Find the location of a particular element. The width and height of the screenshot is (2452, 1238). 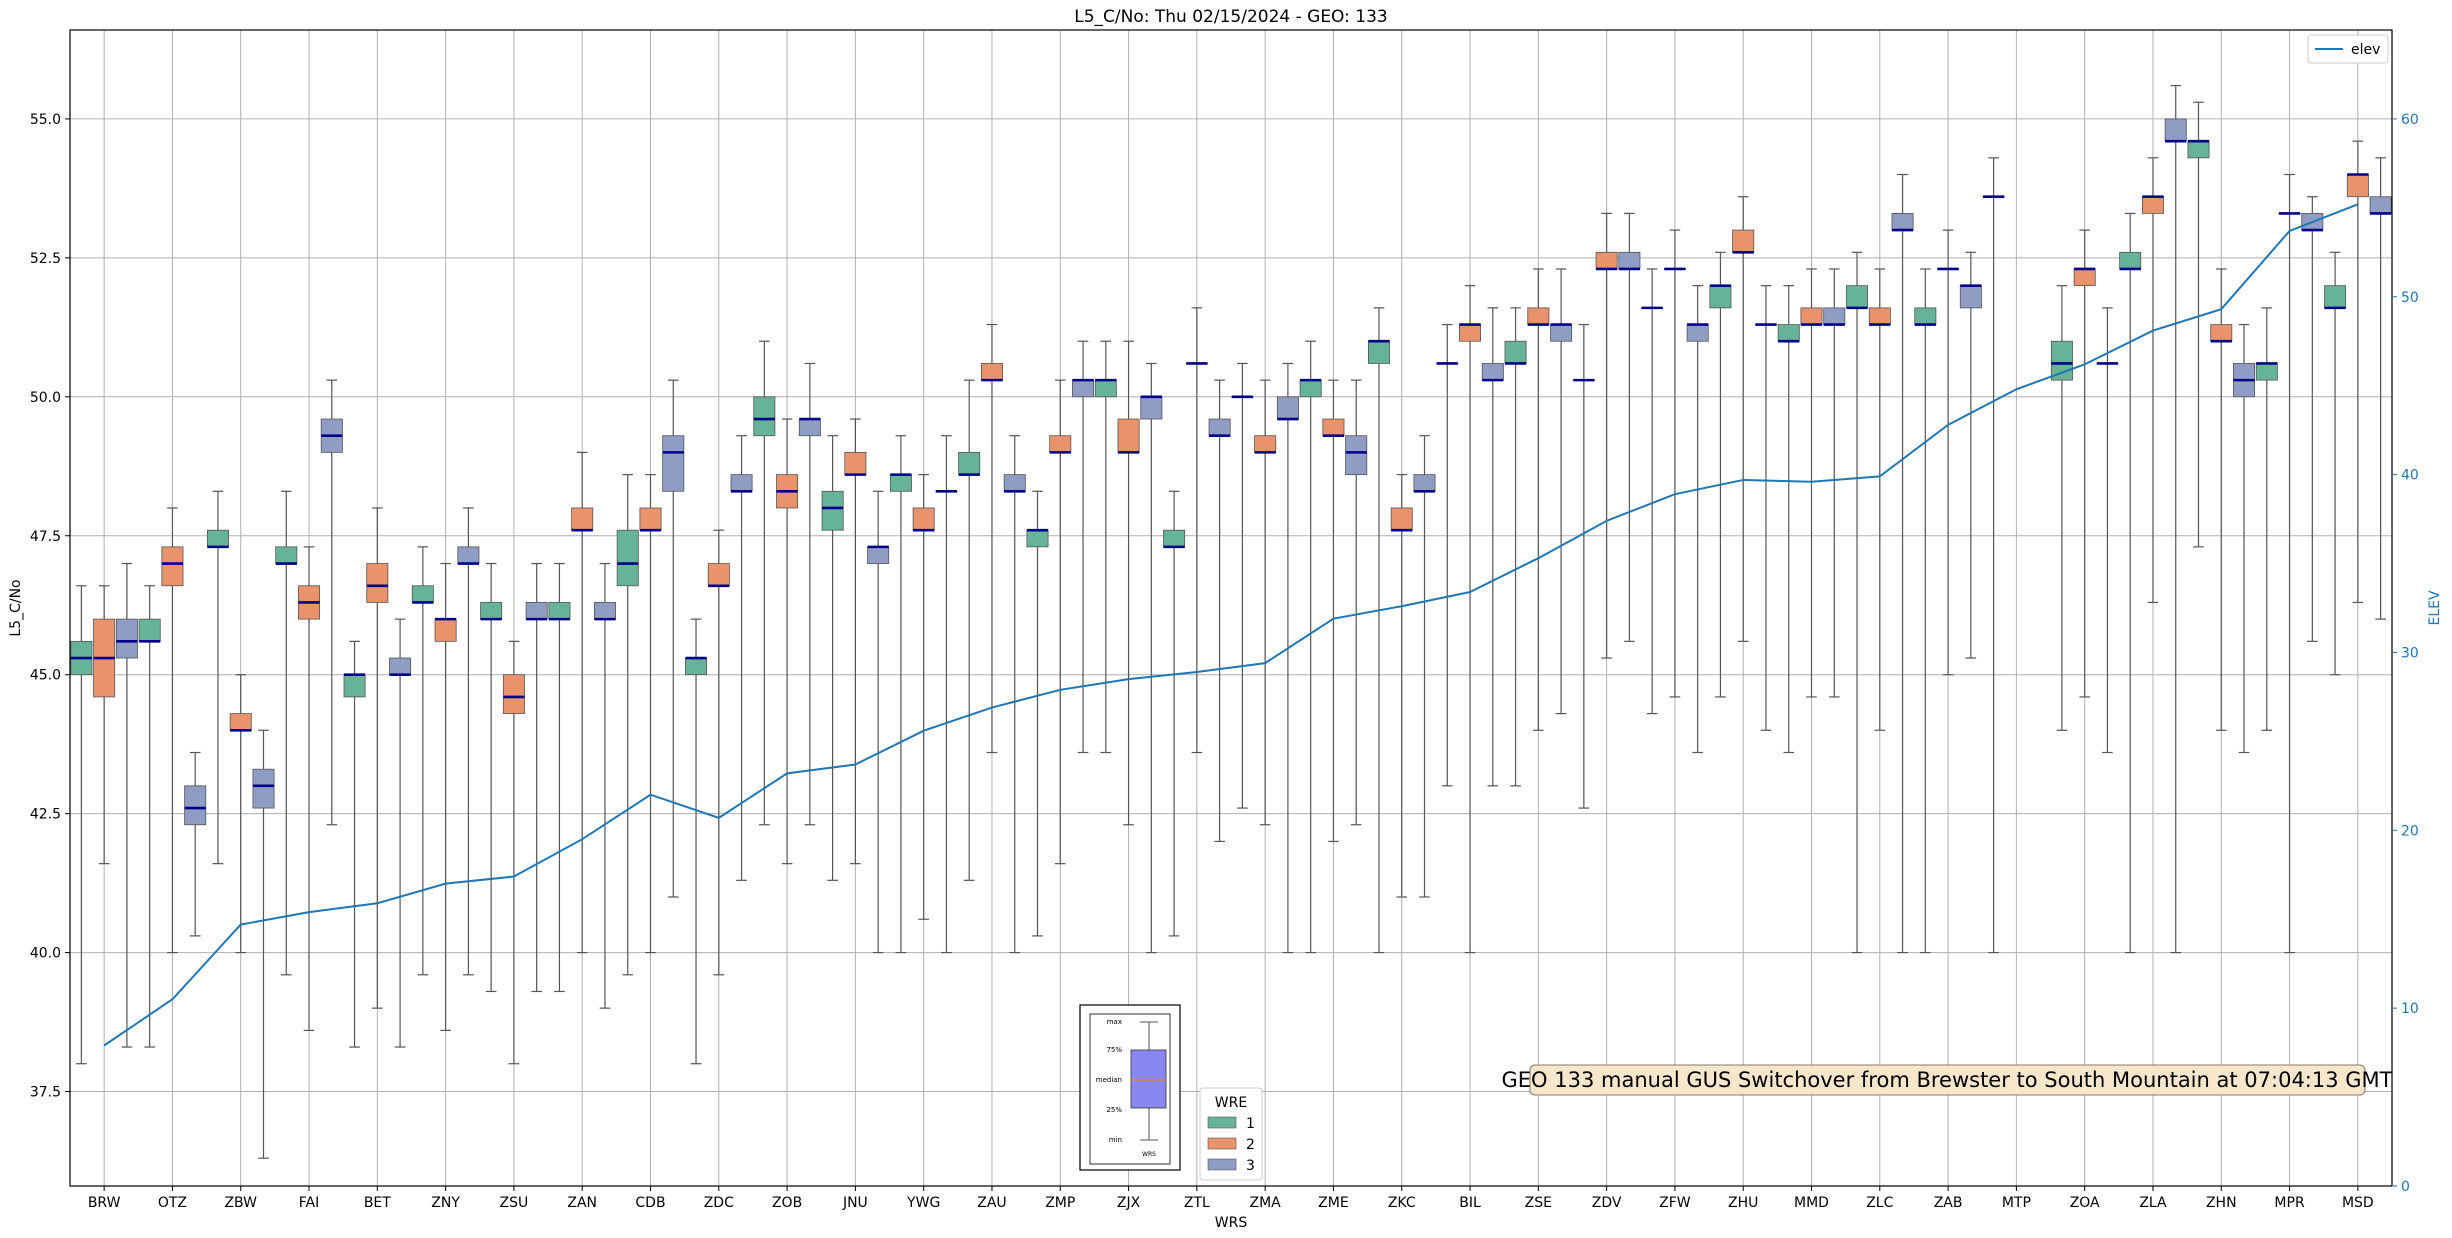

box-YWG-wre1 is located at coordinates (900, 694).